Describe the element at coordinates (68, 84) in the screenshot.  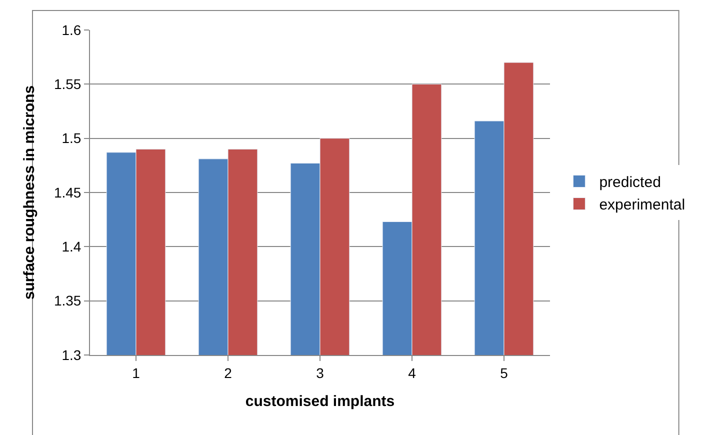
I see `y-tick-label: 1.55` at that location.